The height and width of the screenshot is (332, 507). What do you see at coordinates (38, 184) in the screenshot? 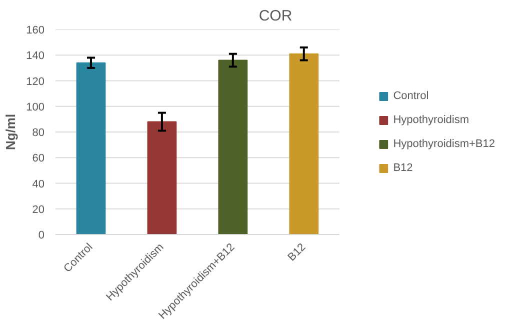
I see `y-tick-label: 40` at bounding box center [38, 184].